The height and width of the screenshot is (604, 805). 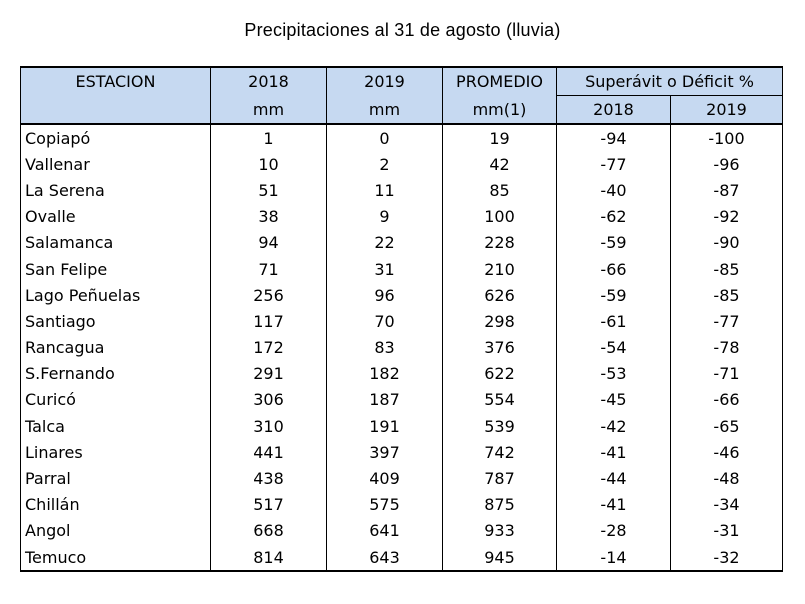 What do you see at coordinates (115, 164) in the screenshot?
I see `station-cell: Vallenar` at bounding box center [115, 164].